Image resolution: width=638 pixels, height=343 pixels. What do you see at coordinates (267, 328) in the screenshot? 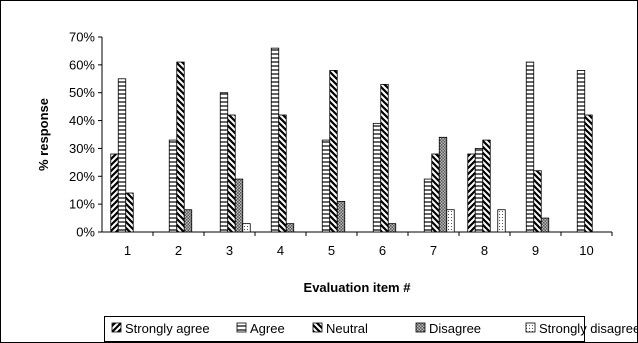
I see `legend-label: Agree` at bounding box center [267, 328].